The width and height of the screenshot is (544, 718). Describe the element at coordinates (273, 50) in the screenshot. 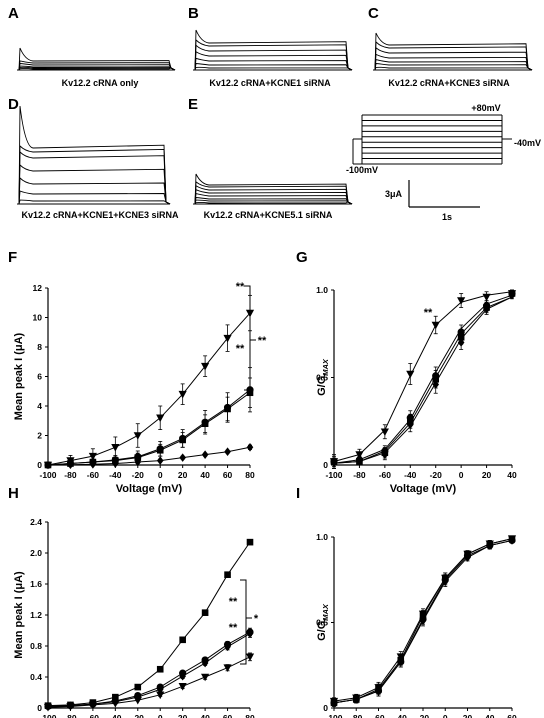

I see `current-traces-b` at that location.